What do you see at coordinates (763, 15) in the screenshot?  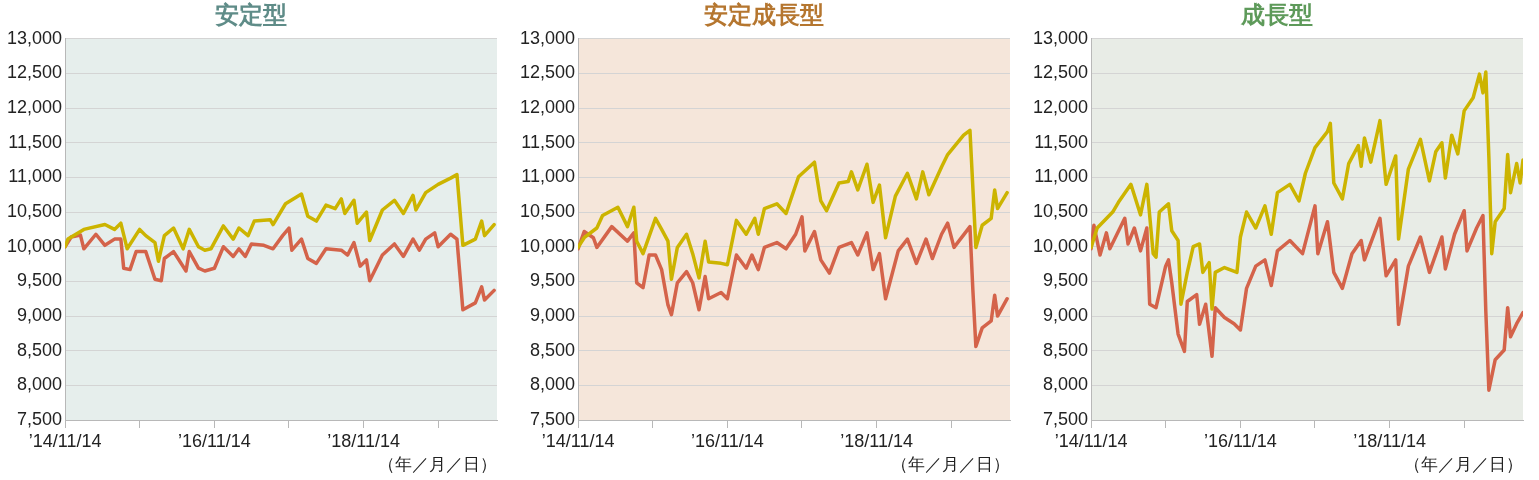 I see `chart-title: 安定成長型` at bounding box center [763, 15].